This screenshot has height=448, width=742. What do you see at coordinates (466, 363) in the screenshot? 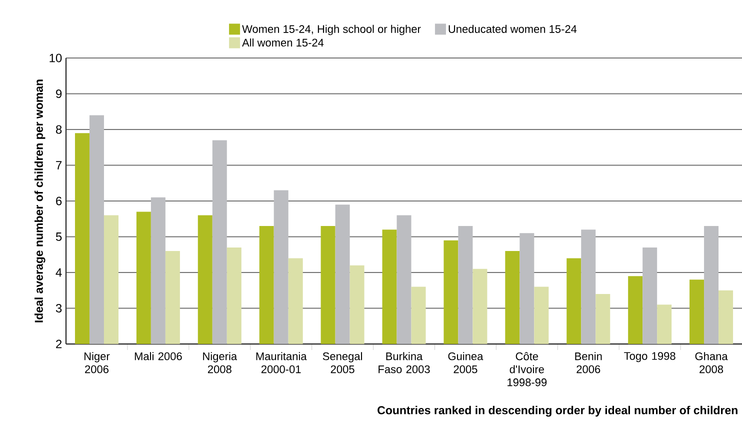
I see `x-tick-label: Guinea 2005` at bounding box center [466, 363].